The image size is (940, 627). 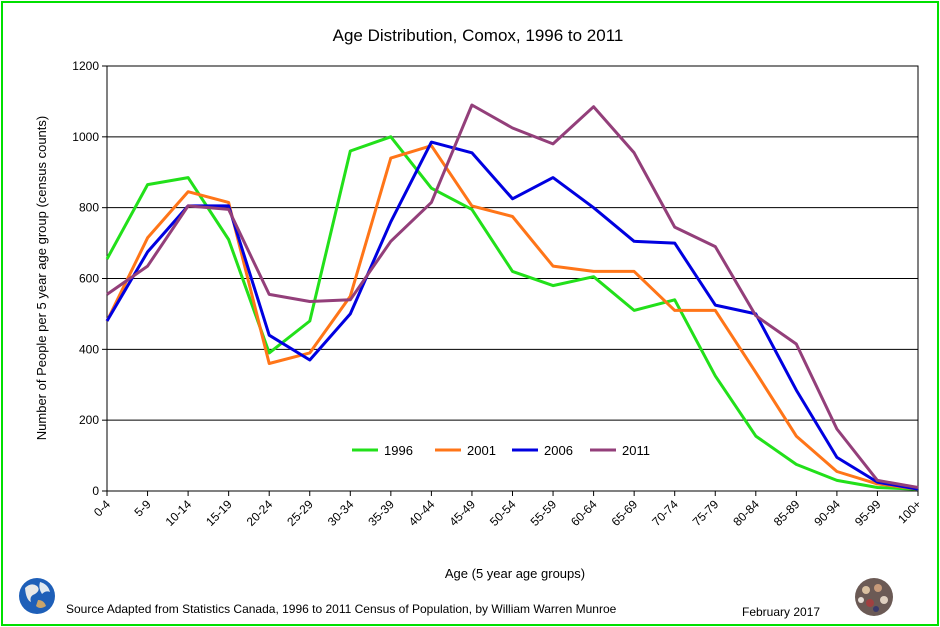 What do you see at coordinates (219, 513) in the screenshot?
I see `x-tick-label: 15-19` at bounding box center [219, 513].